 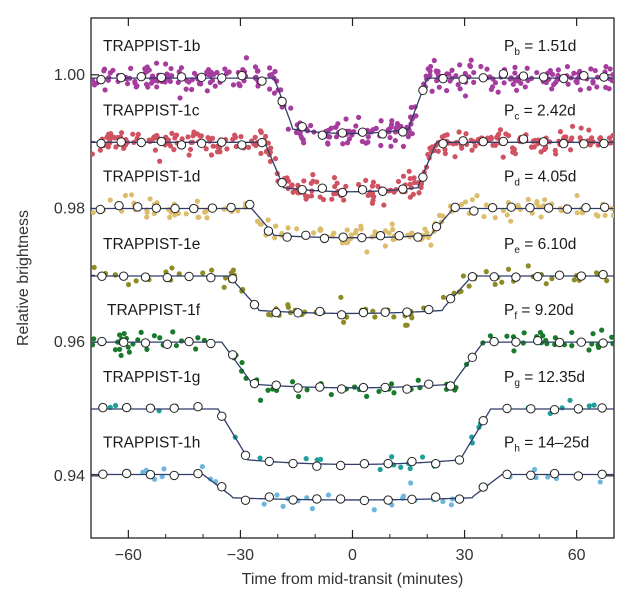 What do you see at coordinates (352, 365) in the screenshot?
I see `series-trappist-1f` at bounding box center [352, 365].